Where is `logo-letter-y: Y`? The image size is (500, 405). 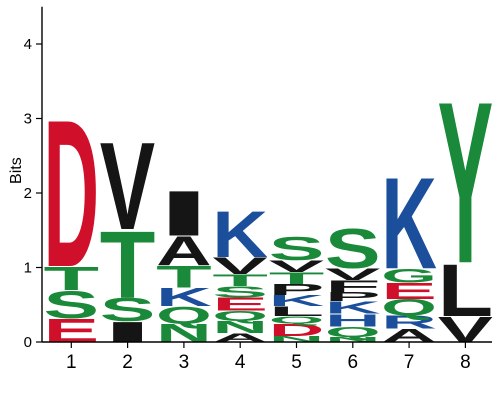 logo-letter-y: Y is located at coordinates (466, 182).